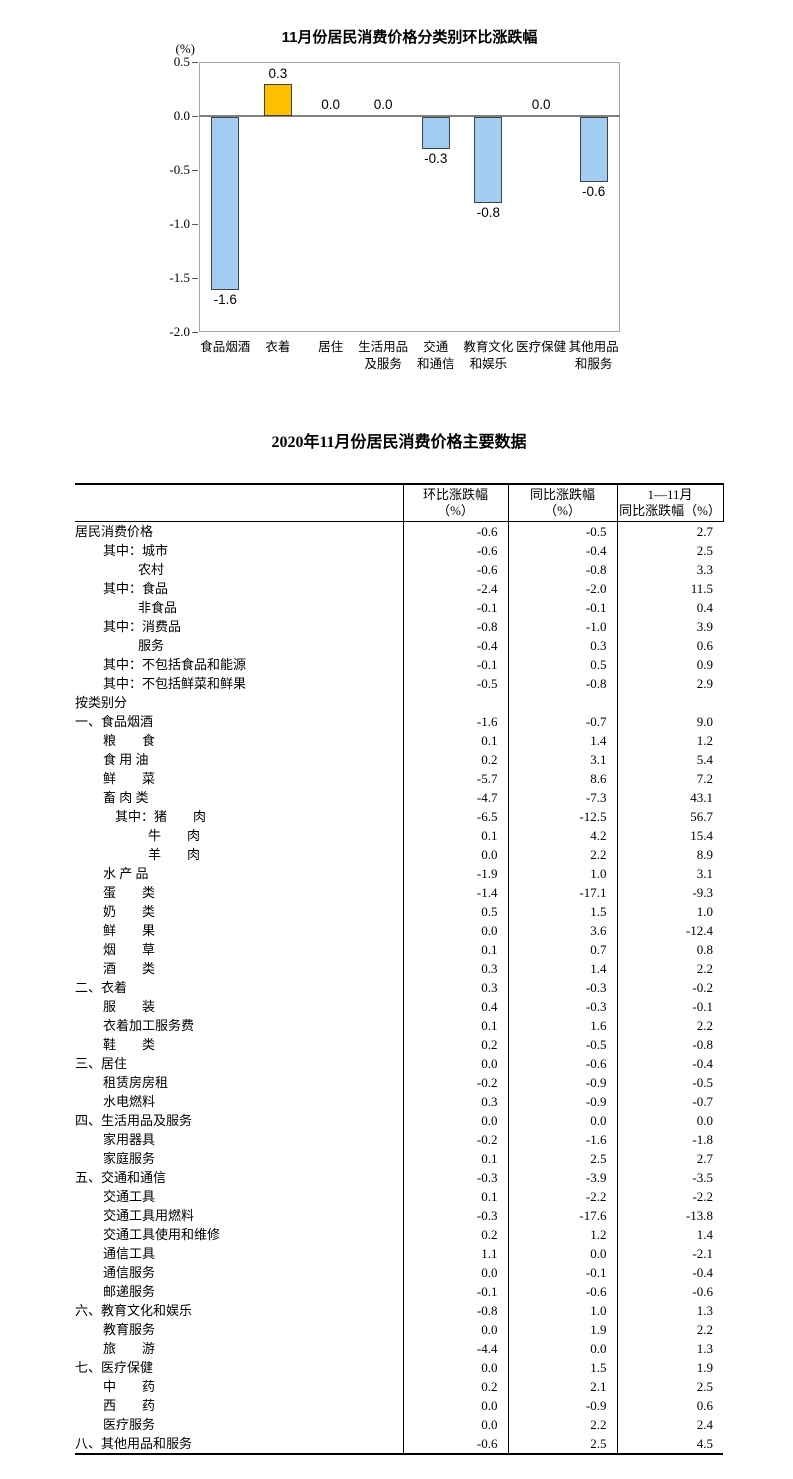  Describe the element at coordinates (669, 1386) in the screenshot. I see `row-value: 2.5` at that location.